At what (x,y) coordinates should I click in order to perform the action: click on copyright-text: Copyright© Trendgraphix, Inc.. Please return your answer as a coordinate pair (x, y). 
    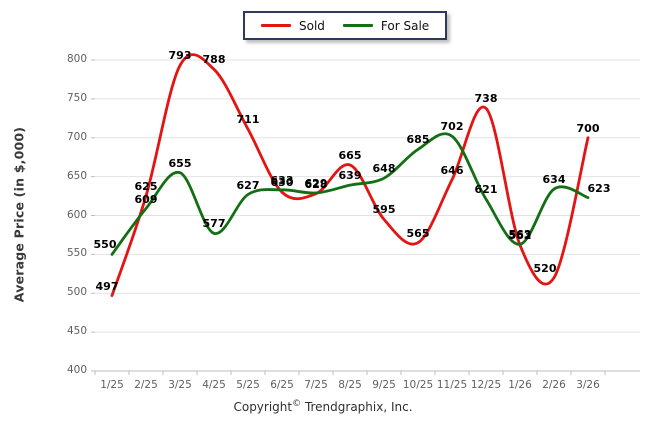
    Looking at the image, I should click on (323, 406).